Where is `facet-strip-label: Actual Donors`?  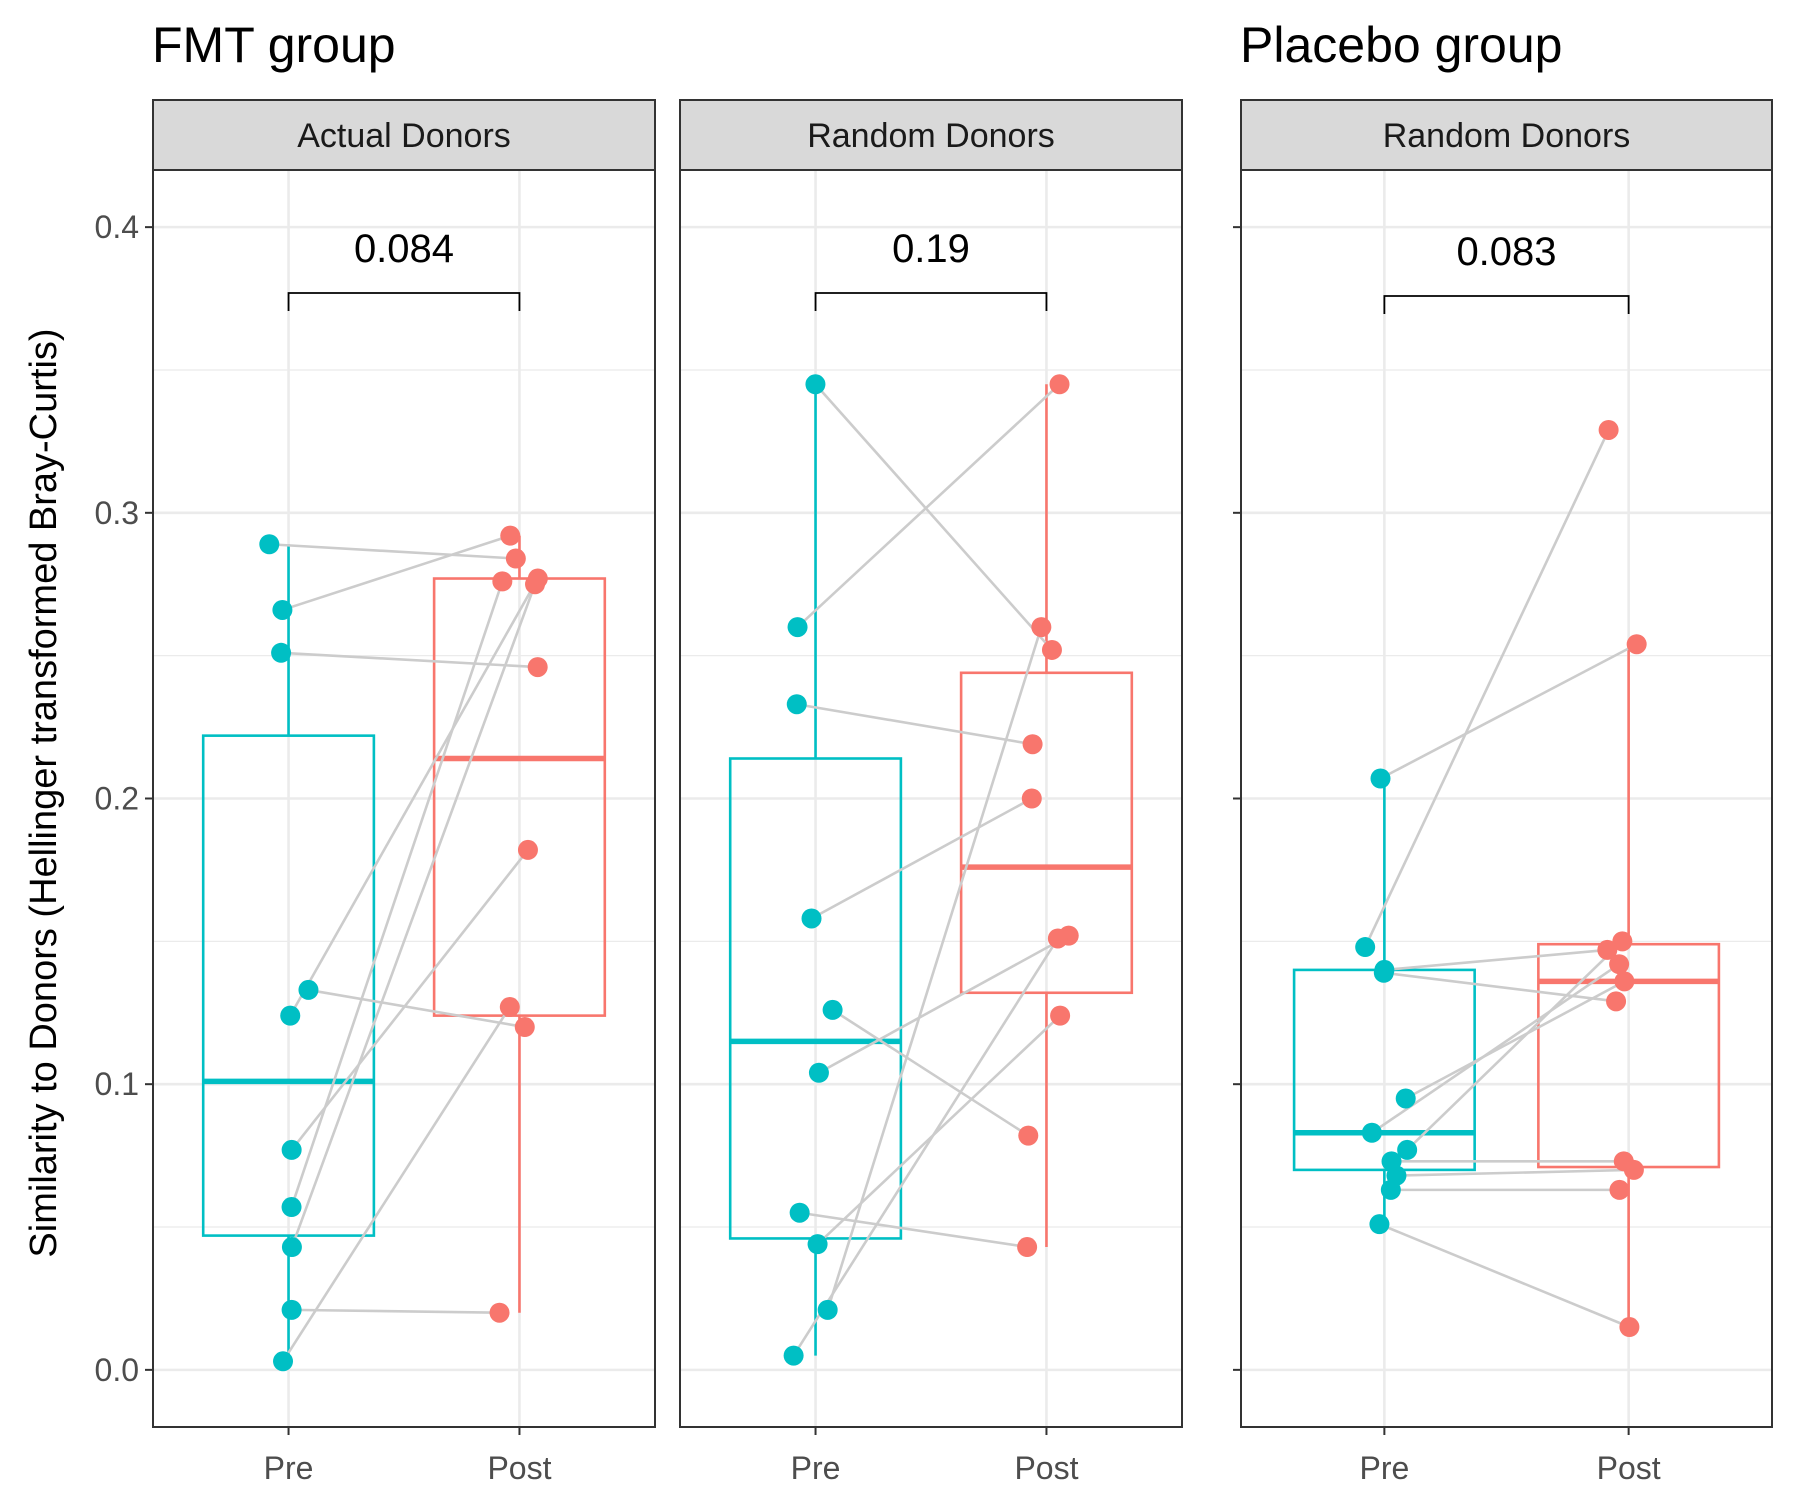 facet-strip-label: Actual Donors is located at coordinates (404, 136).